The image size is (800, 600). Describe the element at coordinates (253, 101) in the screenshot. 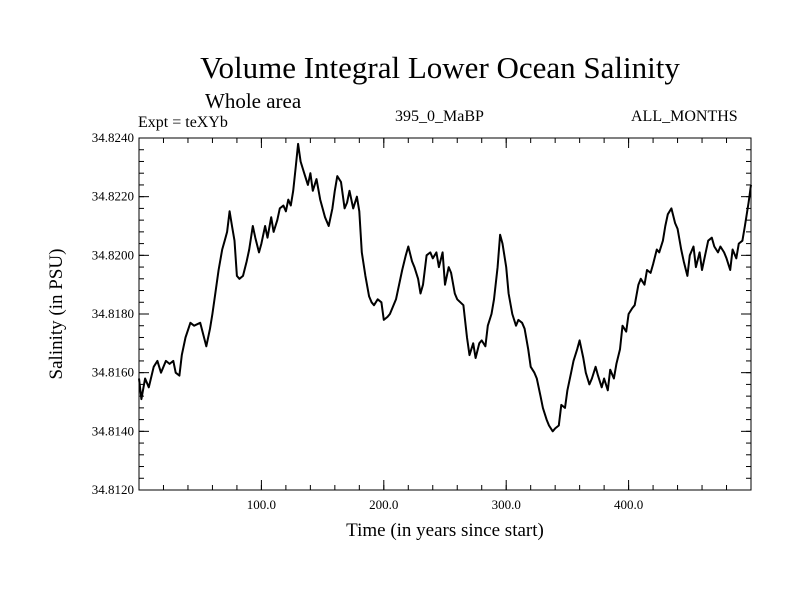

I see `chart-subtitle: Whole area` at that location.